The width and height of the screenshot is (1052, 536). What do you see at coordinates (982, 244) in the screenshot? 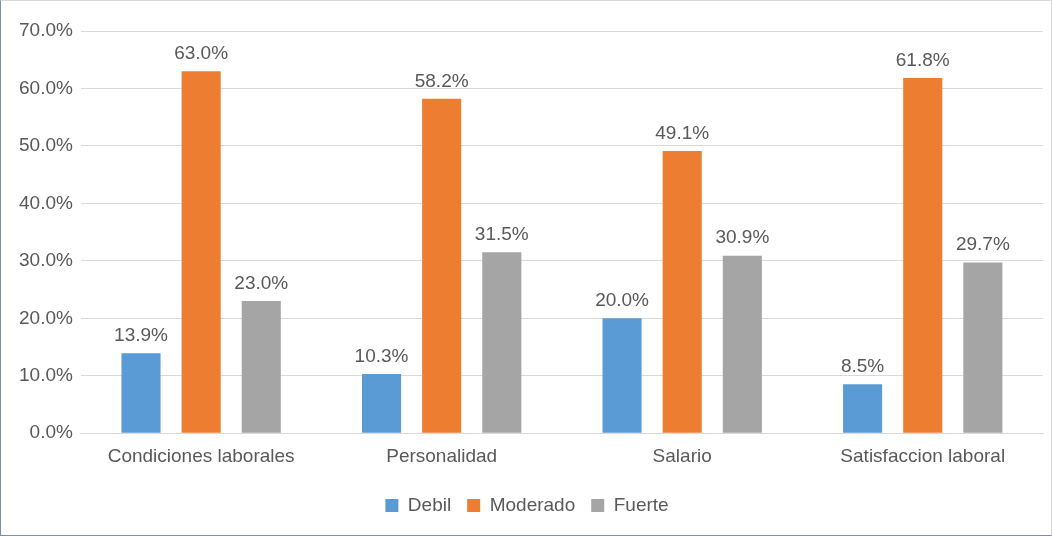
I see `data-label: 29.7%` at bounding box center [982, 244].